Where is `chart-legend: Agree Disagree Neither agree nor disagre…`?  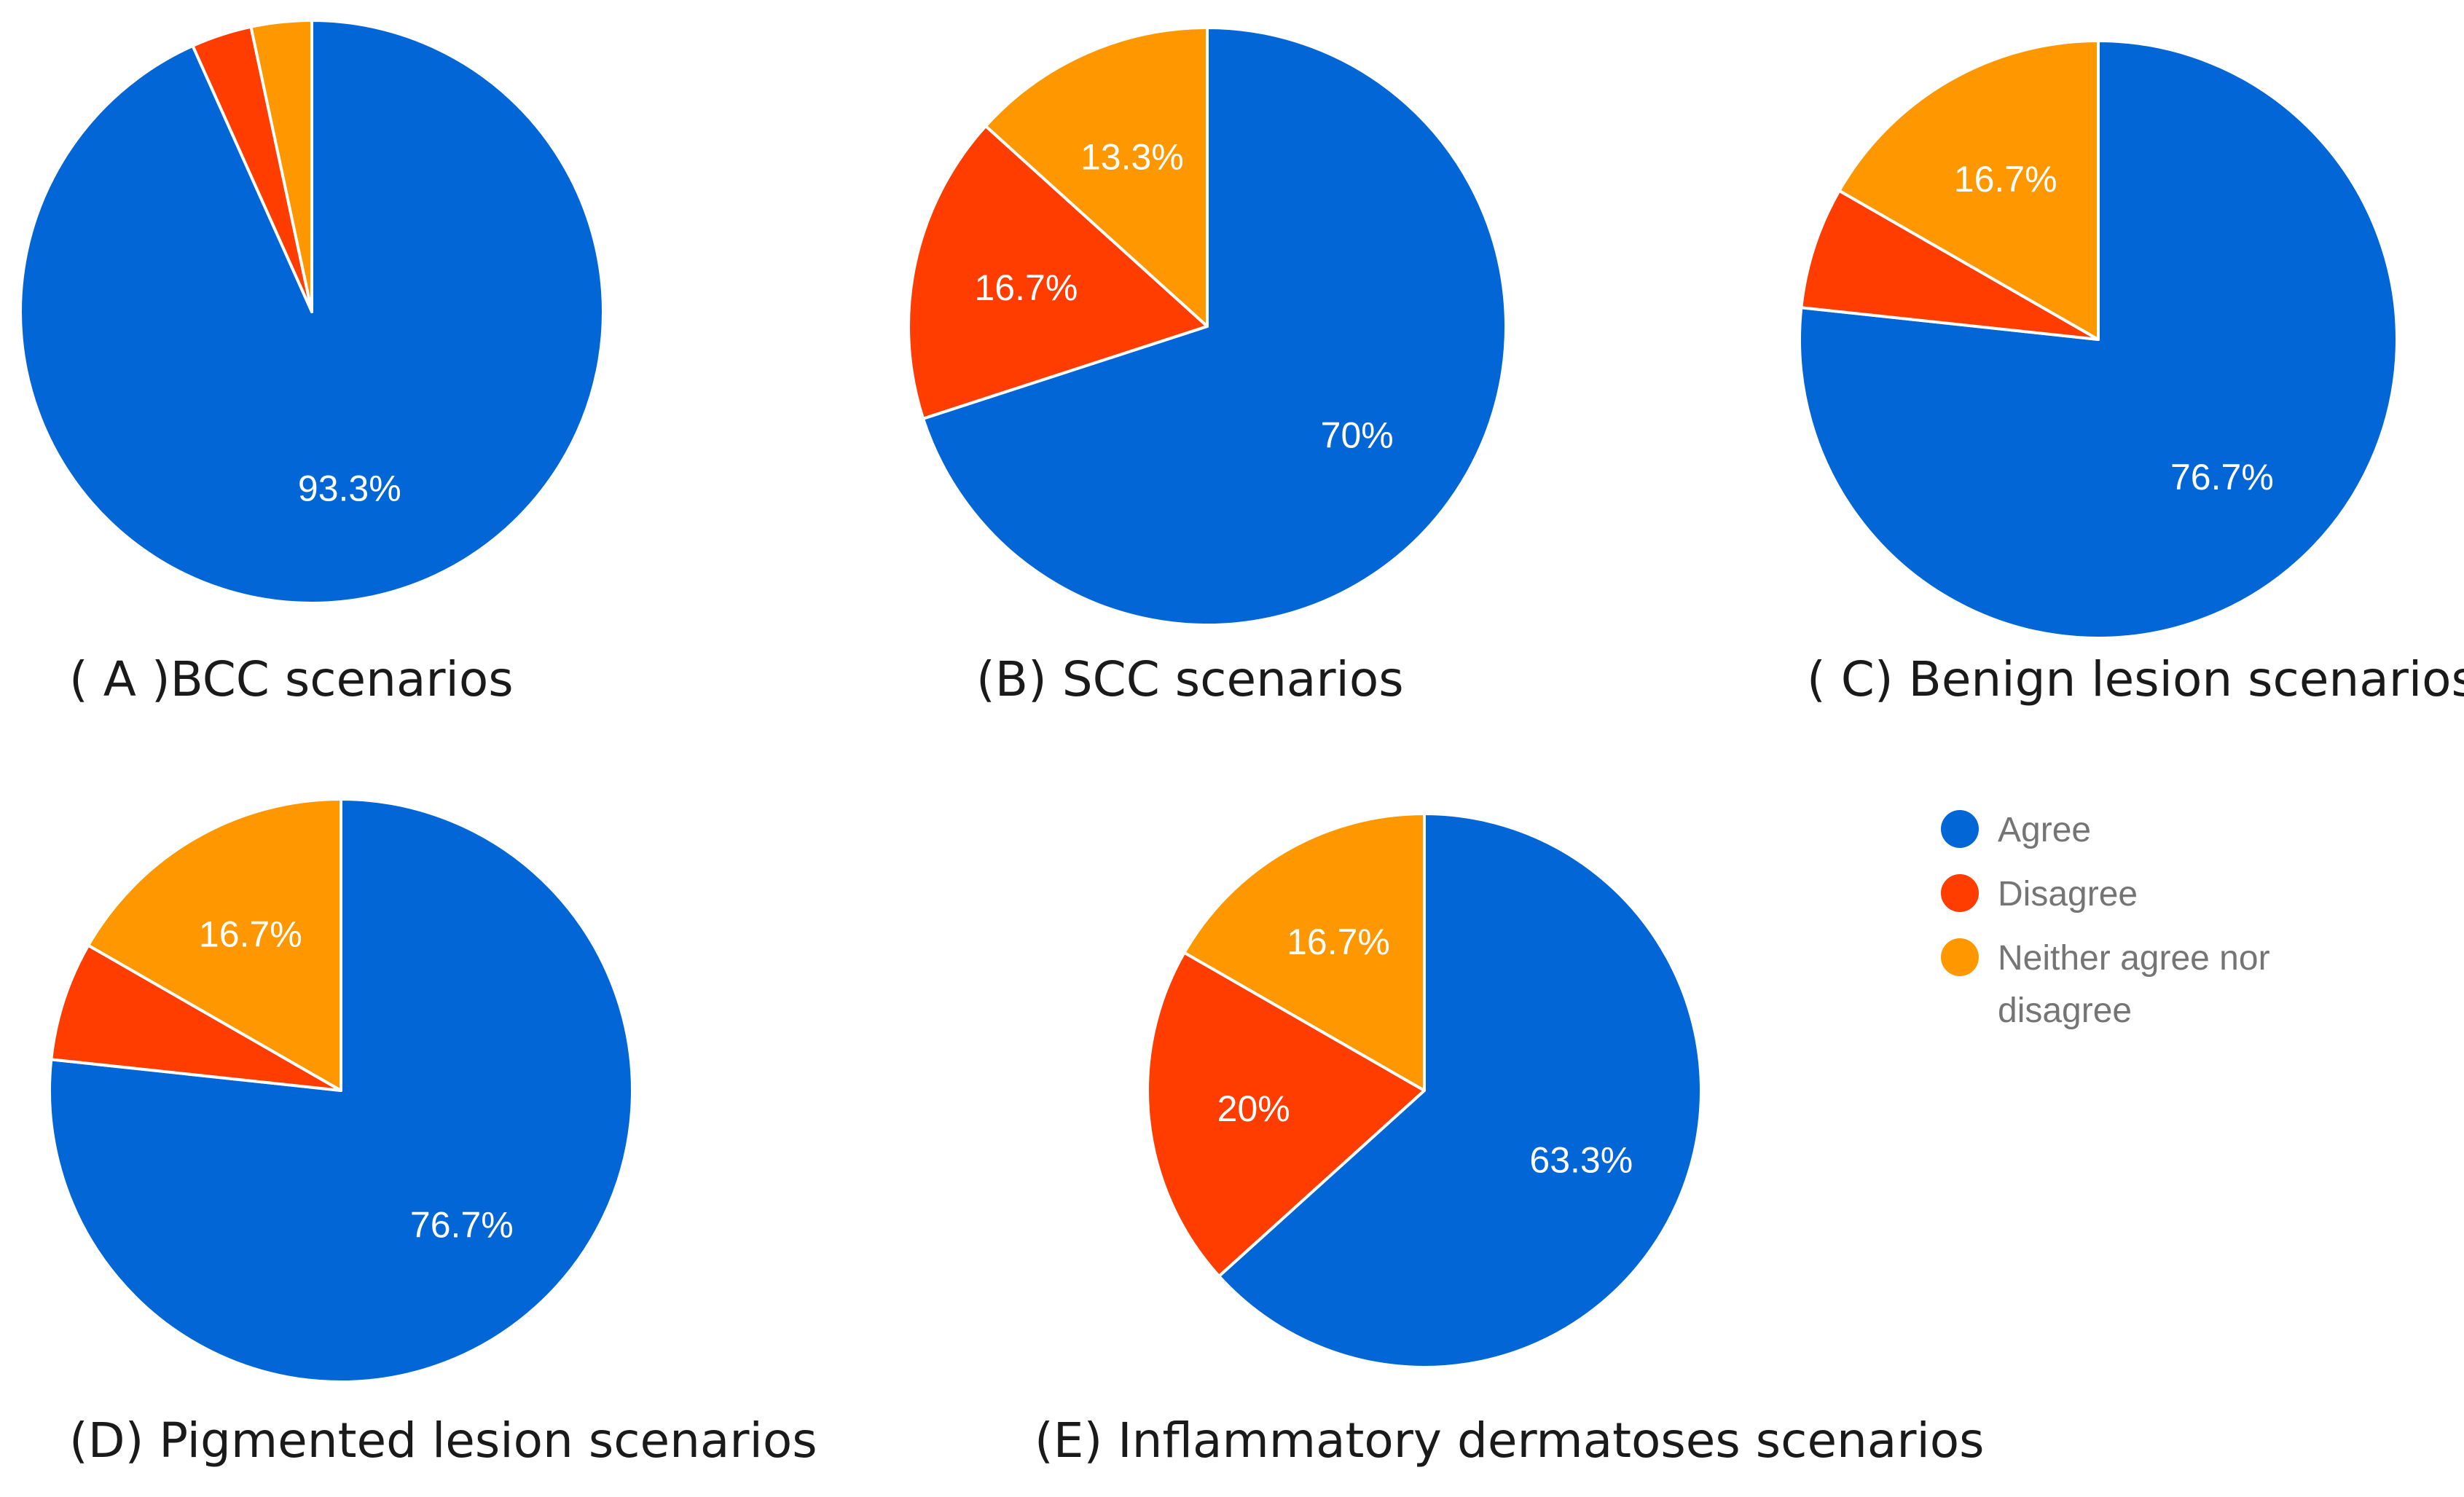 chart-legend: Agree Disagree Neither agree nor disagre… is located at coordinates (2105, 920).